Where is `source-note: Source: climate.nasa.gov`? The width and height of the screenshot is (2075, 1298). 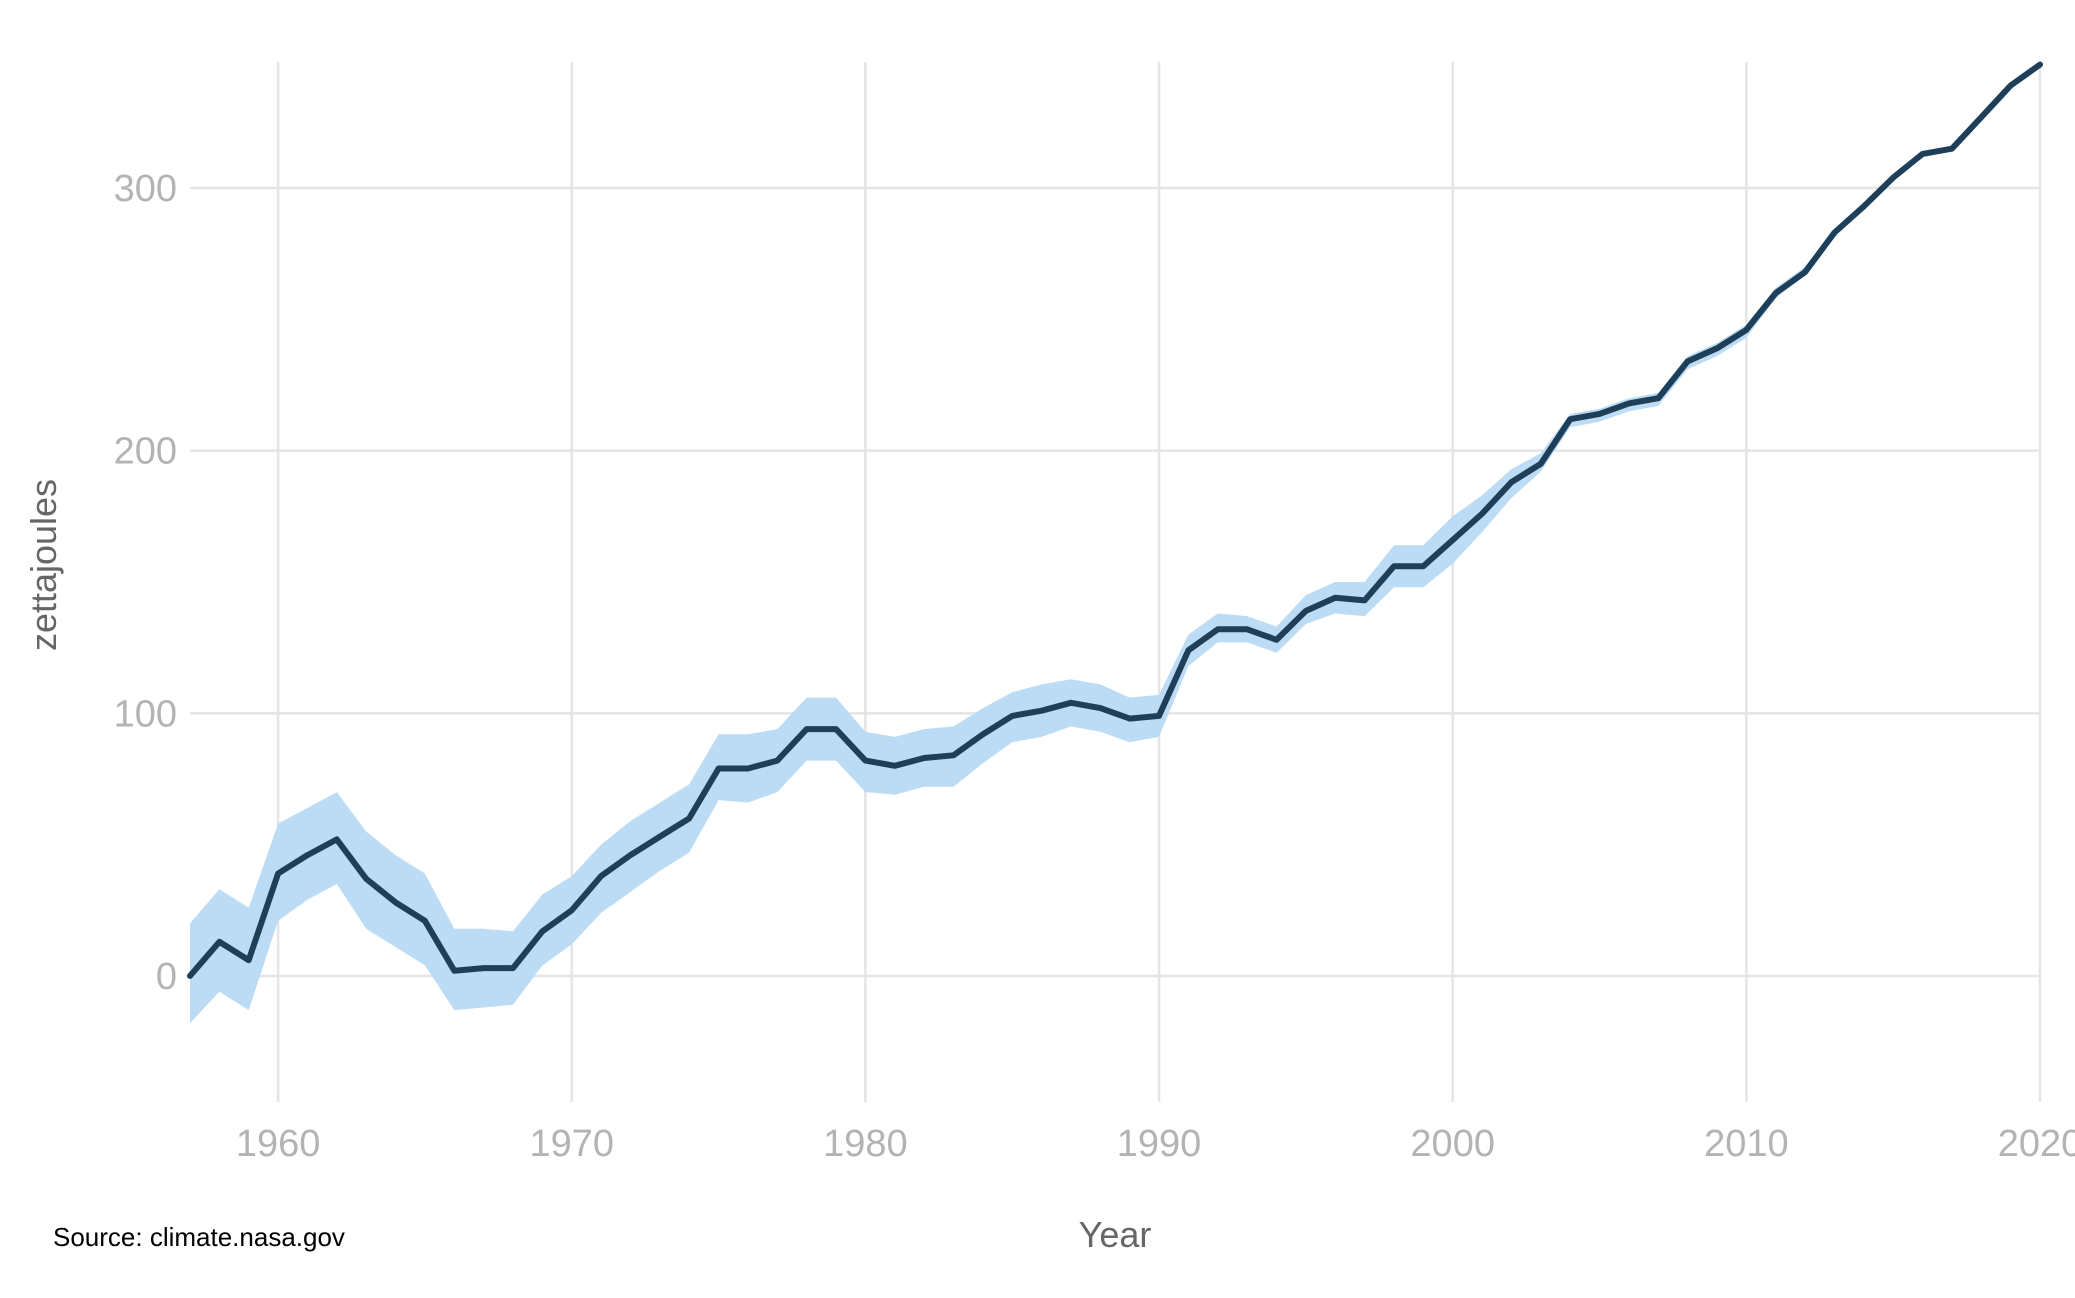 source-note: Source: climate.nasa.gov is located at coordinates (199, 1237).